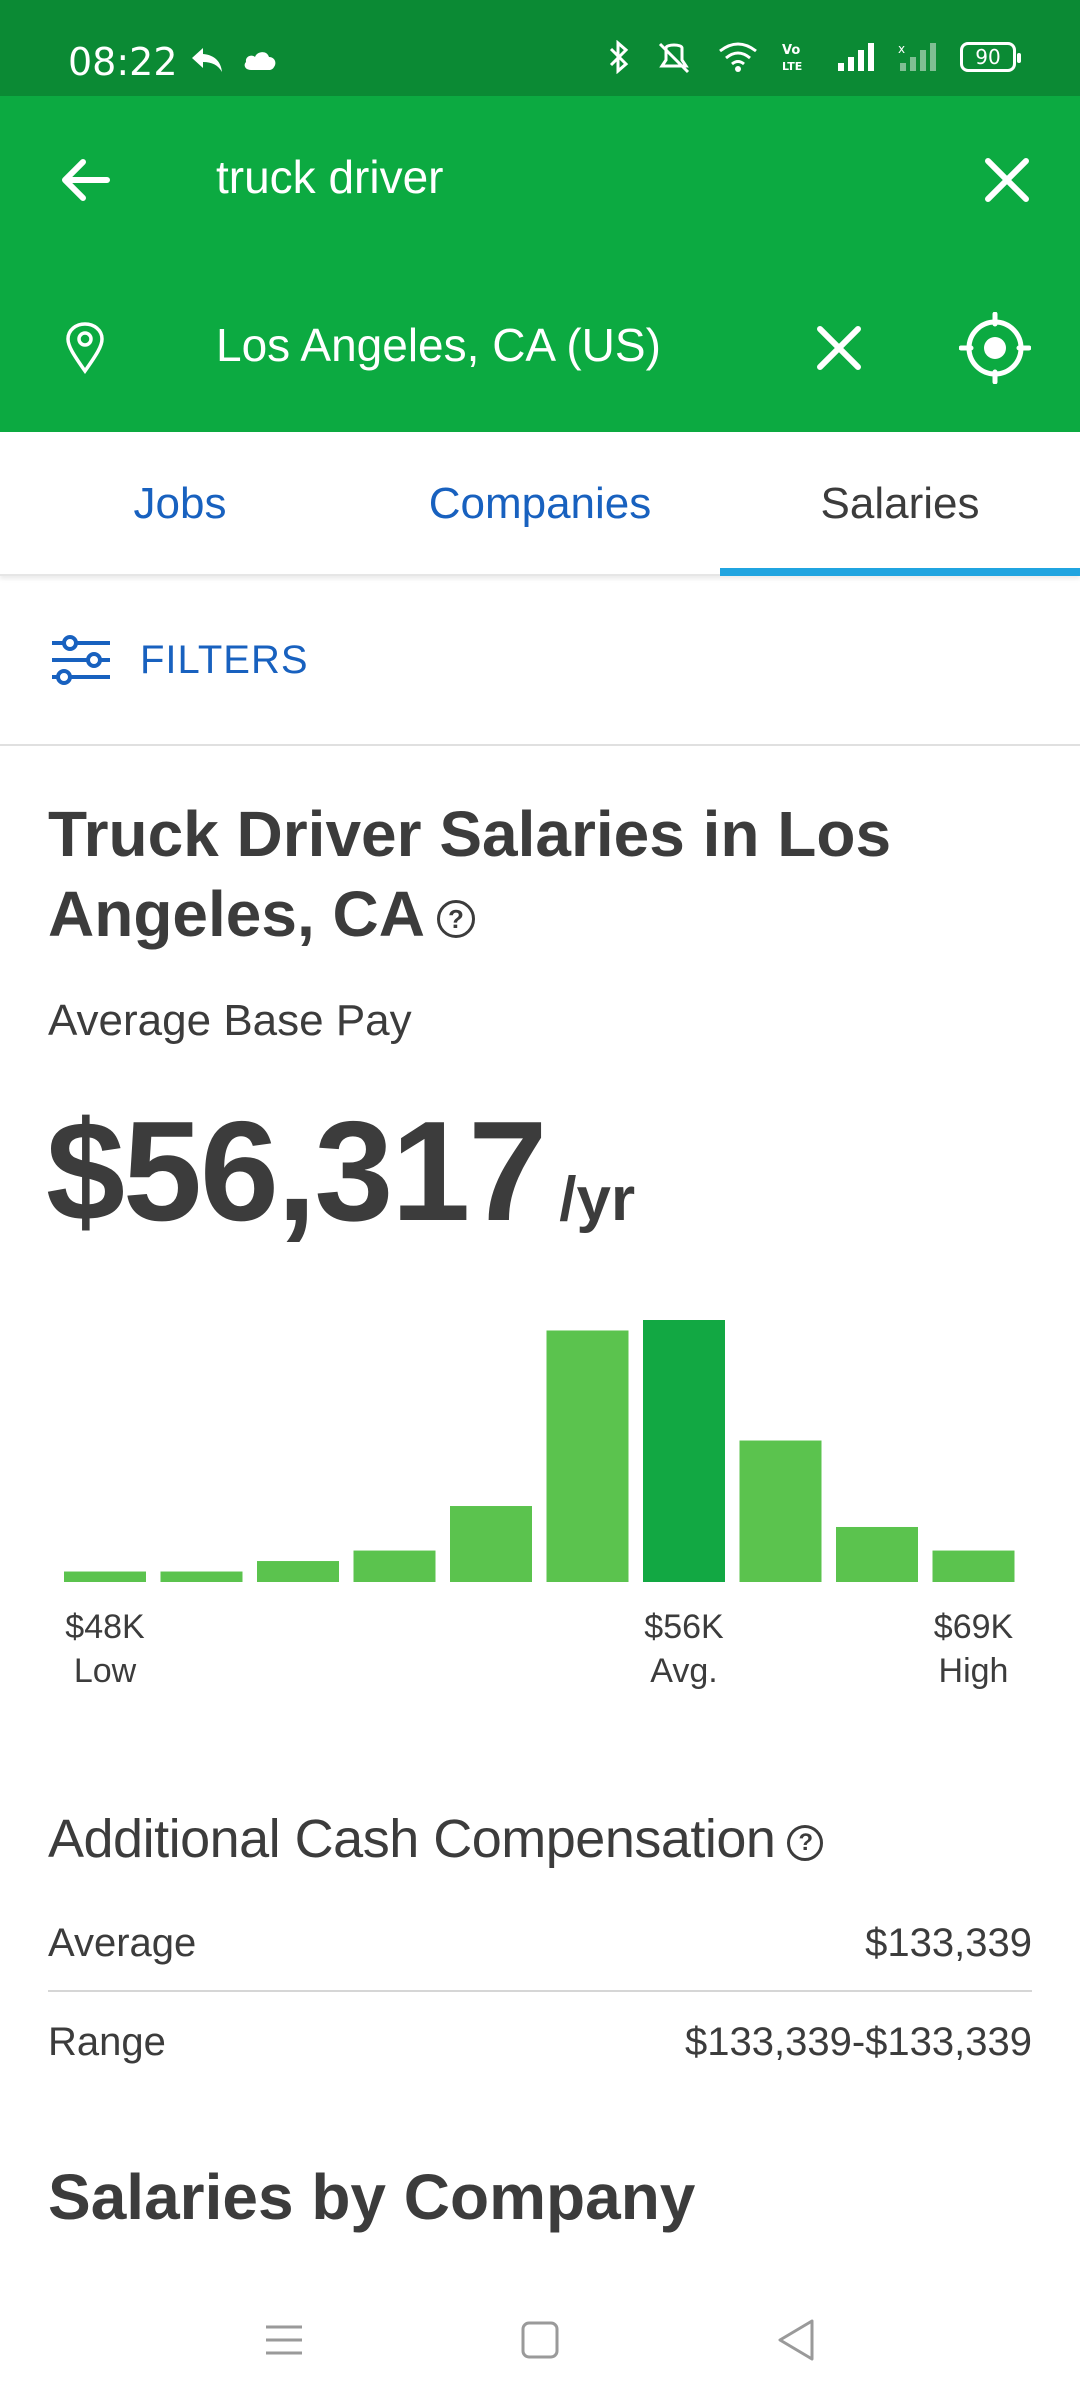 The image size is (1080, 2400). Describe the element at coordinates (105, 1671) in the screenshot. I see `histogram-label-caption: Low` at that location.